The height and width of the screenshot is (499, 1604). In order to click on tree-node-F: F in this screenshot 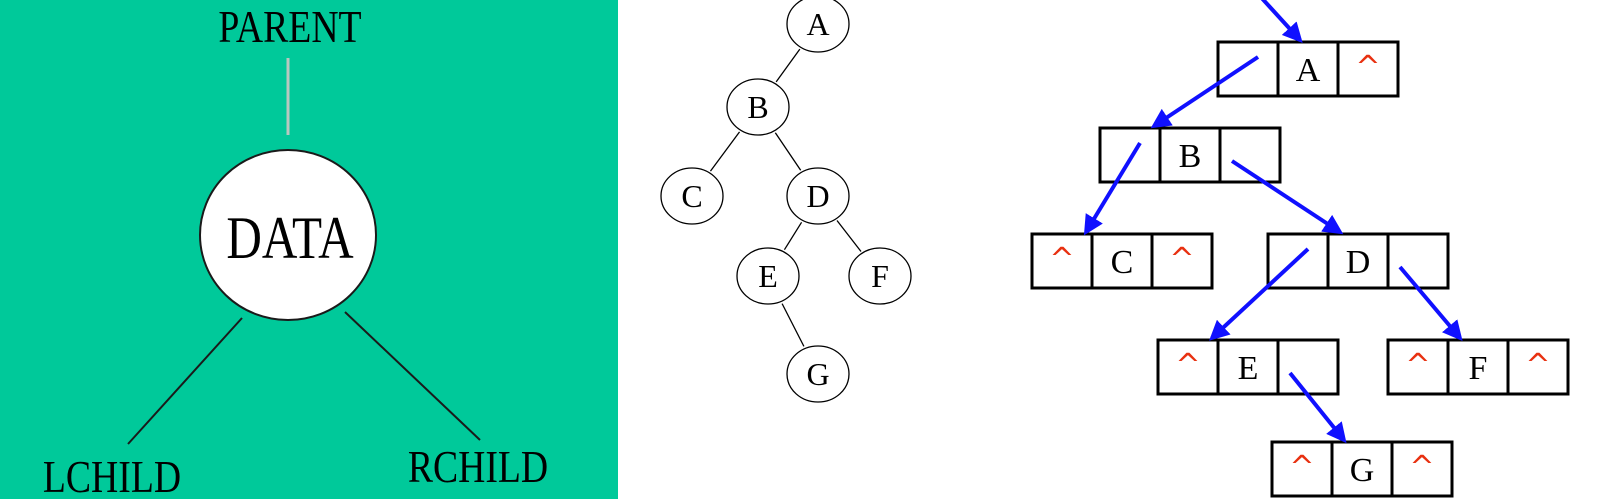, I will do `click(880, 276)`.